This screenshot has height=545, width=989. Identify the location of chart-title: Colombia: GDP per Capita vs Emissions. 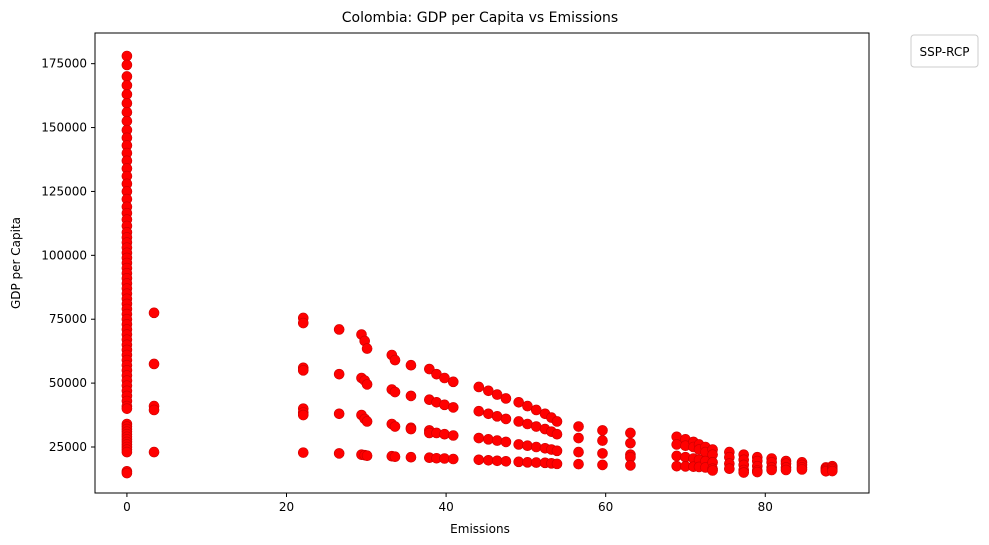
(480, 18).